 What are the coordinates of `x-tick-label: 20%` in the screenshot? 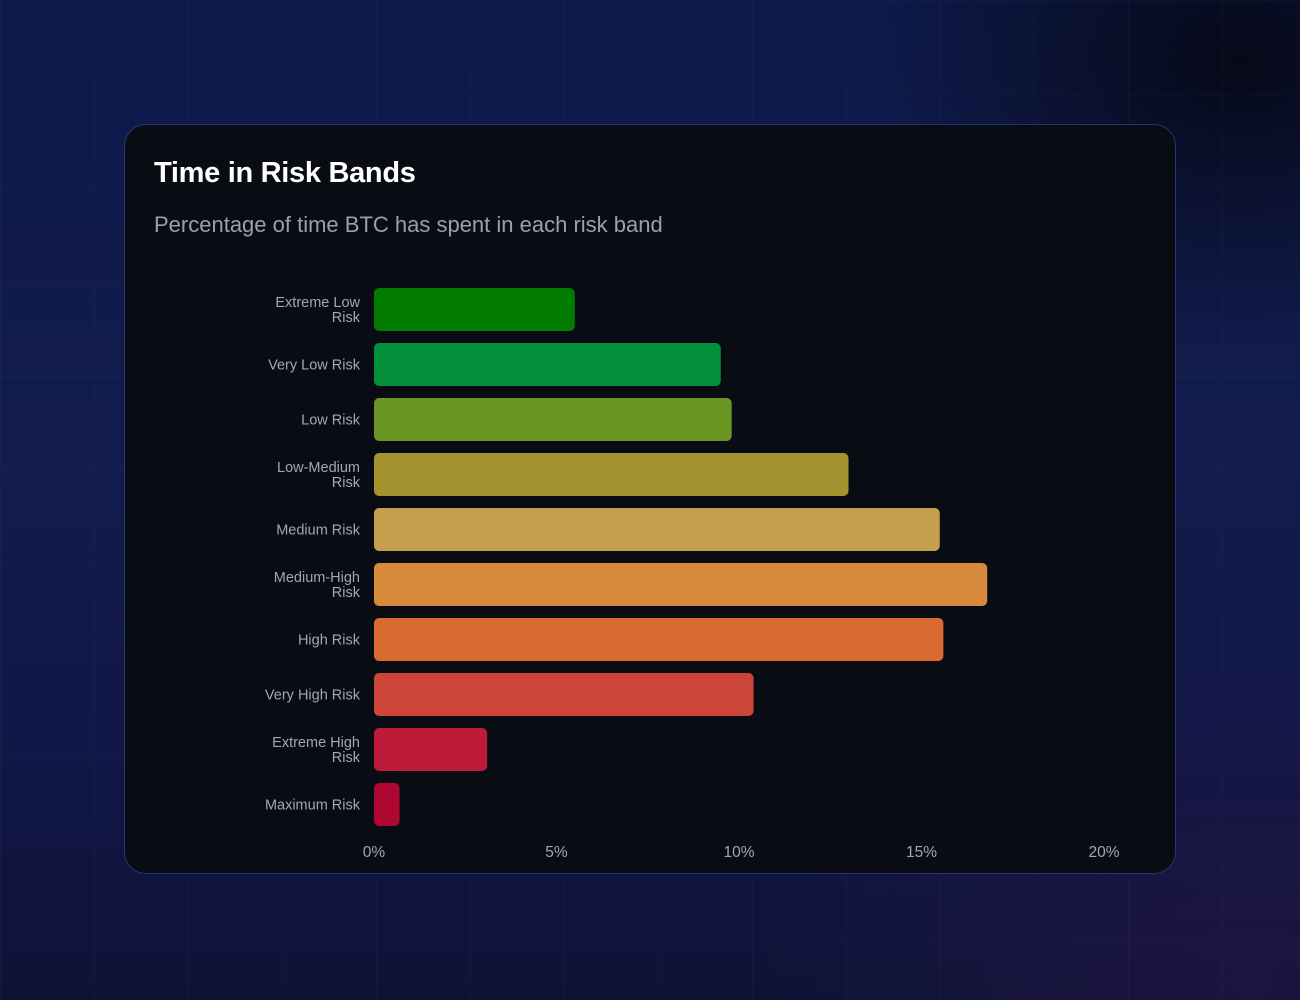 It's located at (1103, 852).